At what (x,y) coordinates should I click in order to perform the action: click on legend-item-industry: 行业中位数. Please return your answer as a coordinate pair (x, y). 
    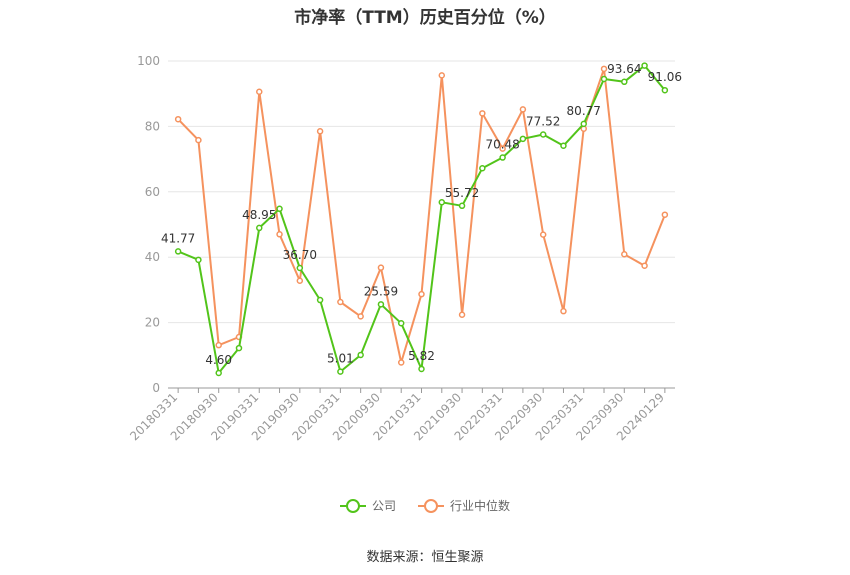
    Looking at the image, I should click on (464, 505).